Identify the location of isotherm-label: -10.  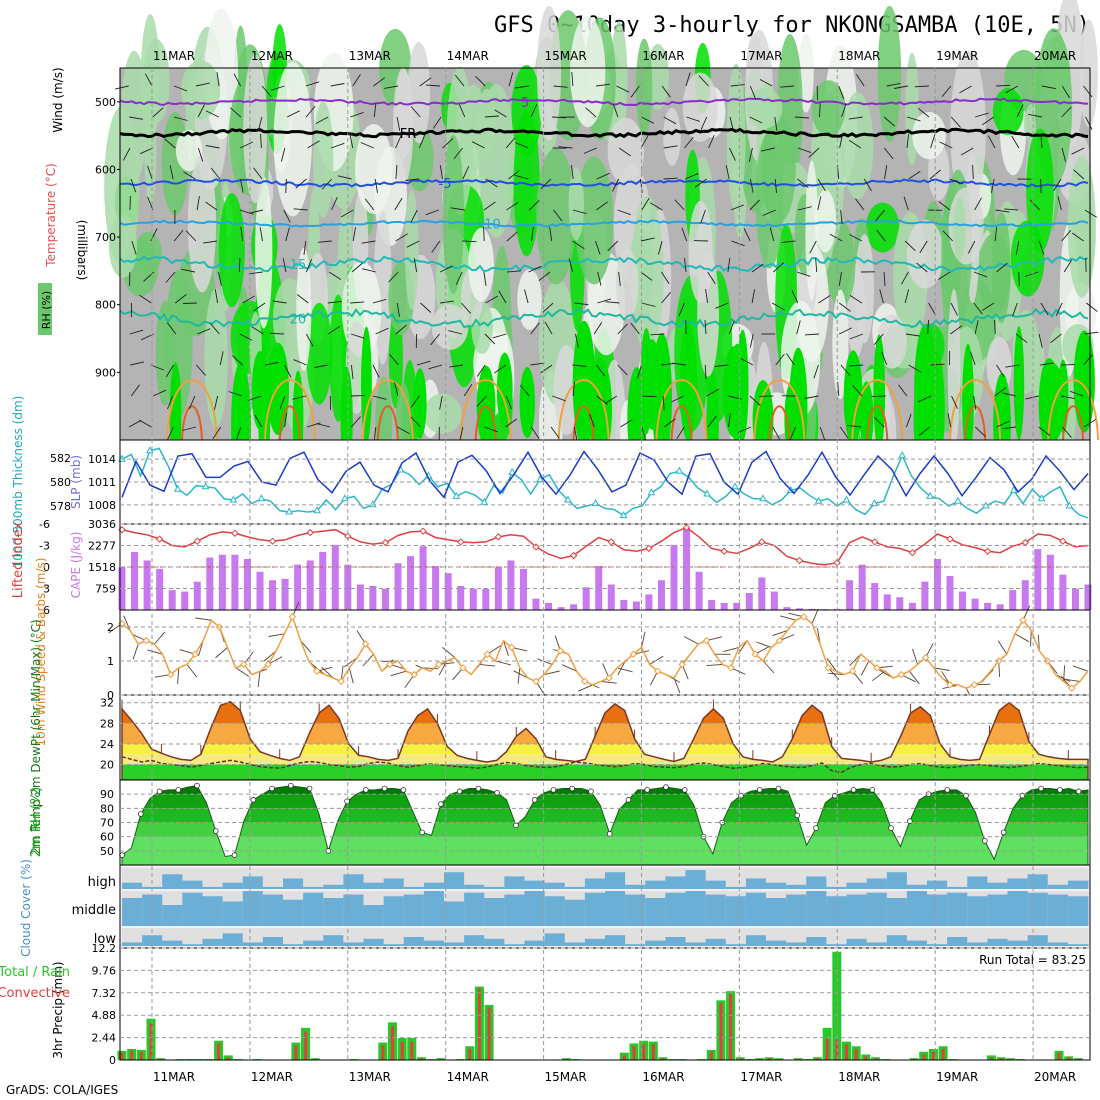
(489, 225).